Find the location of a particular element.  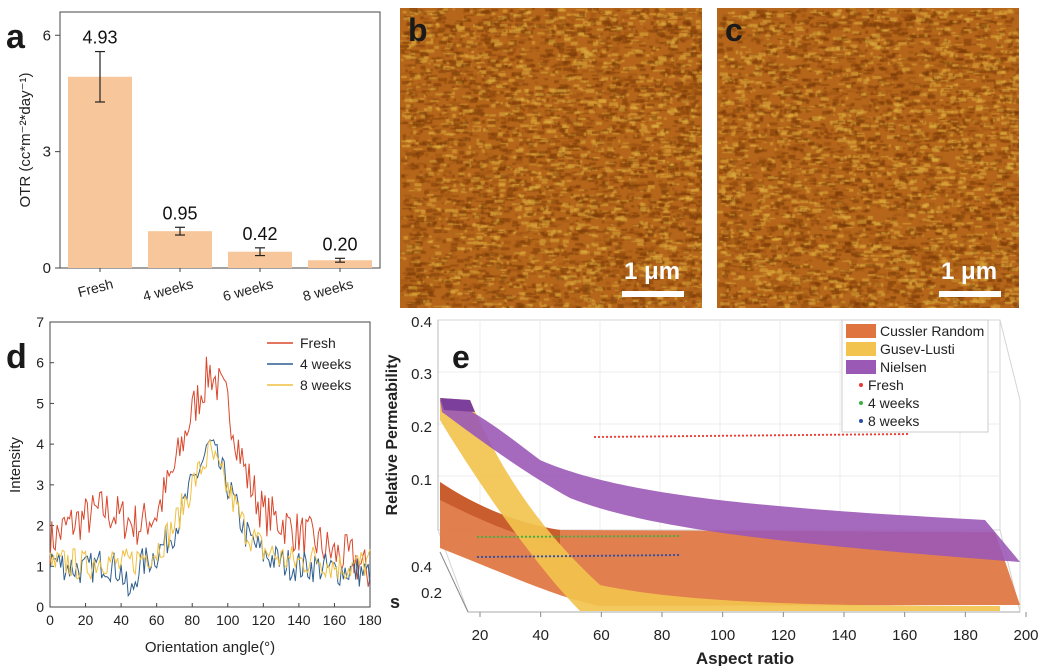

surface-nielsen-edge is located at coordinates (457, 405).